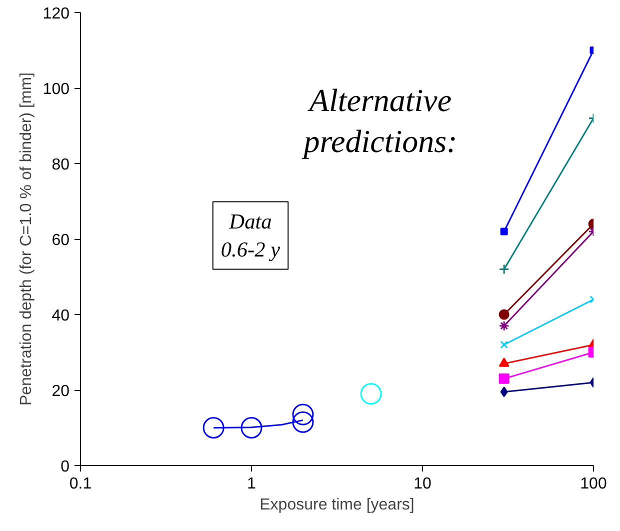 This screenshot has width=620, height=531. Describe the element at coordinates (80, 484) in the screenshot. I see `x-tick-label: 0.1` at that location.